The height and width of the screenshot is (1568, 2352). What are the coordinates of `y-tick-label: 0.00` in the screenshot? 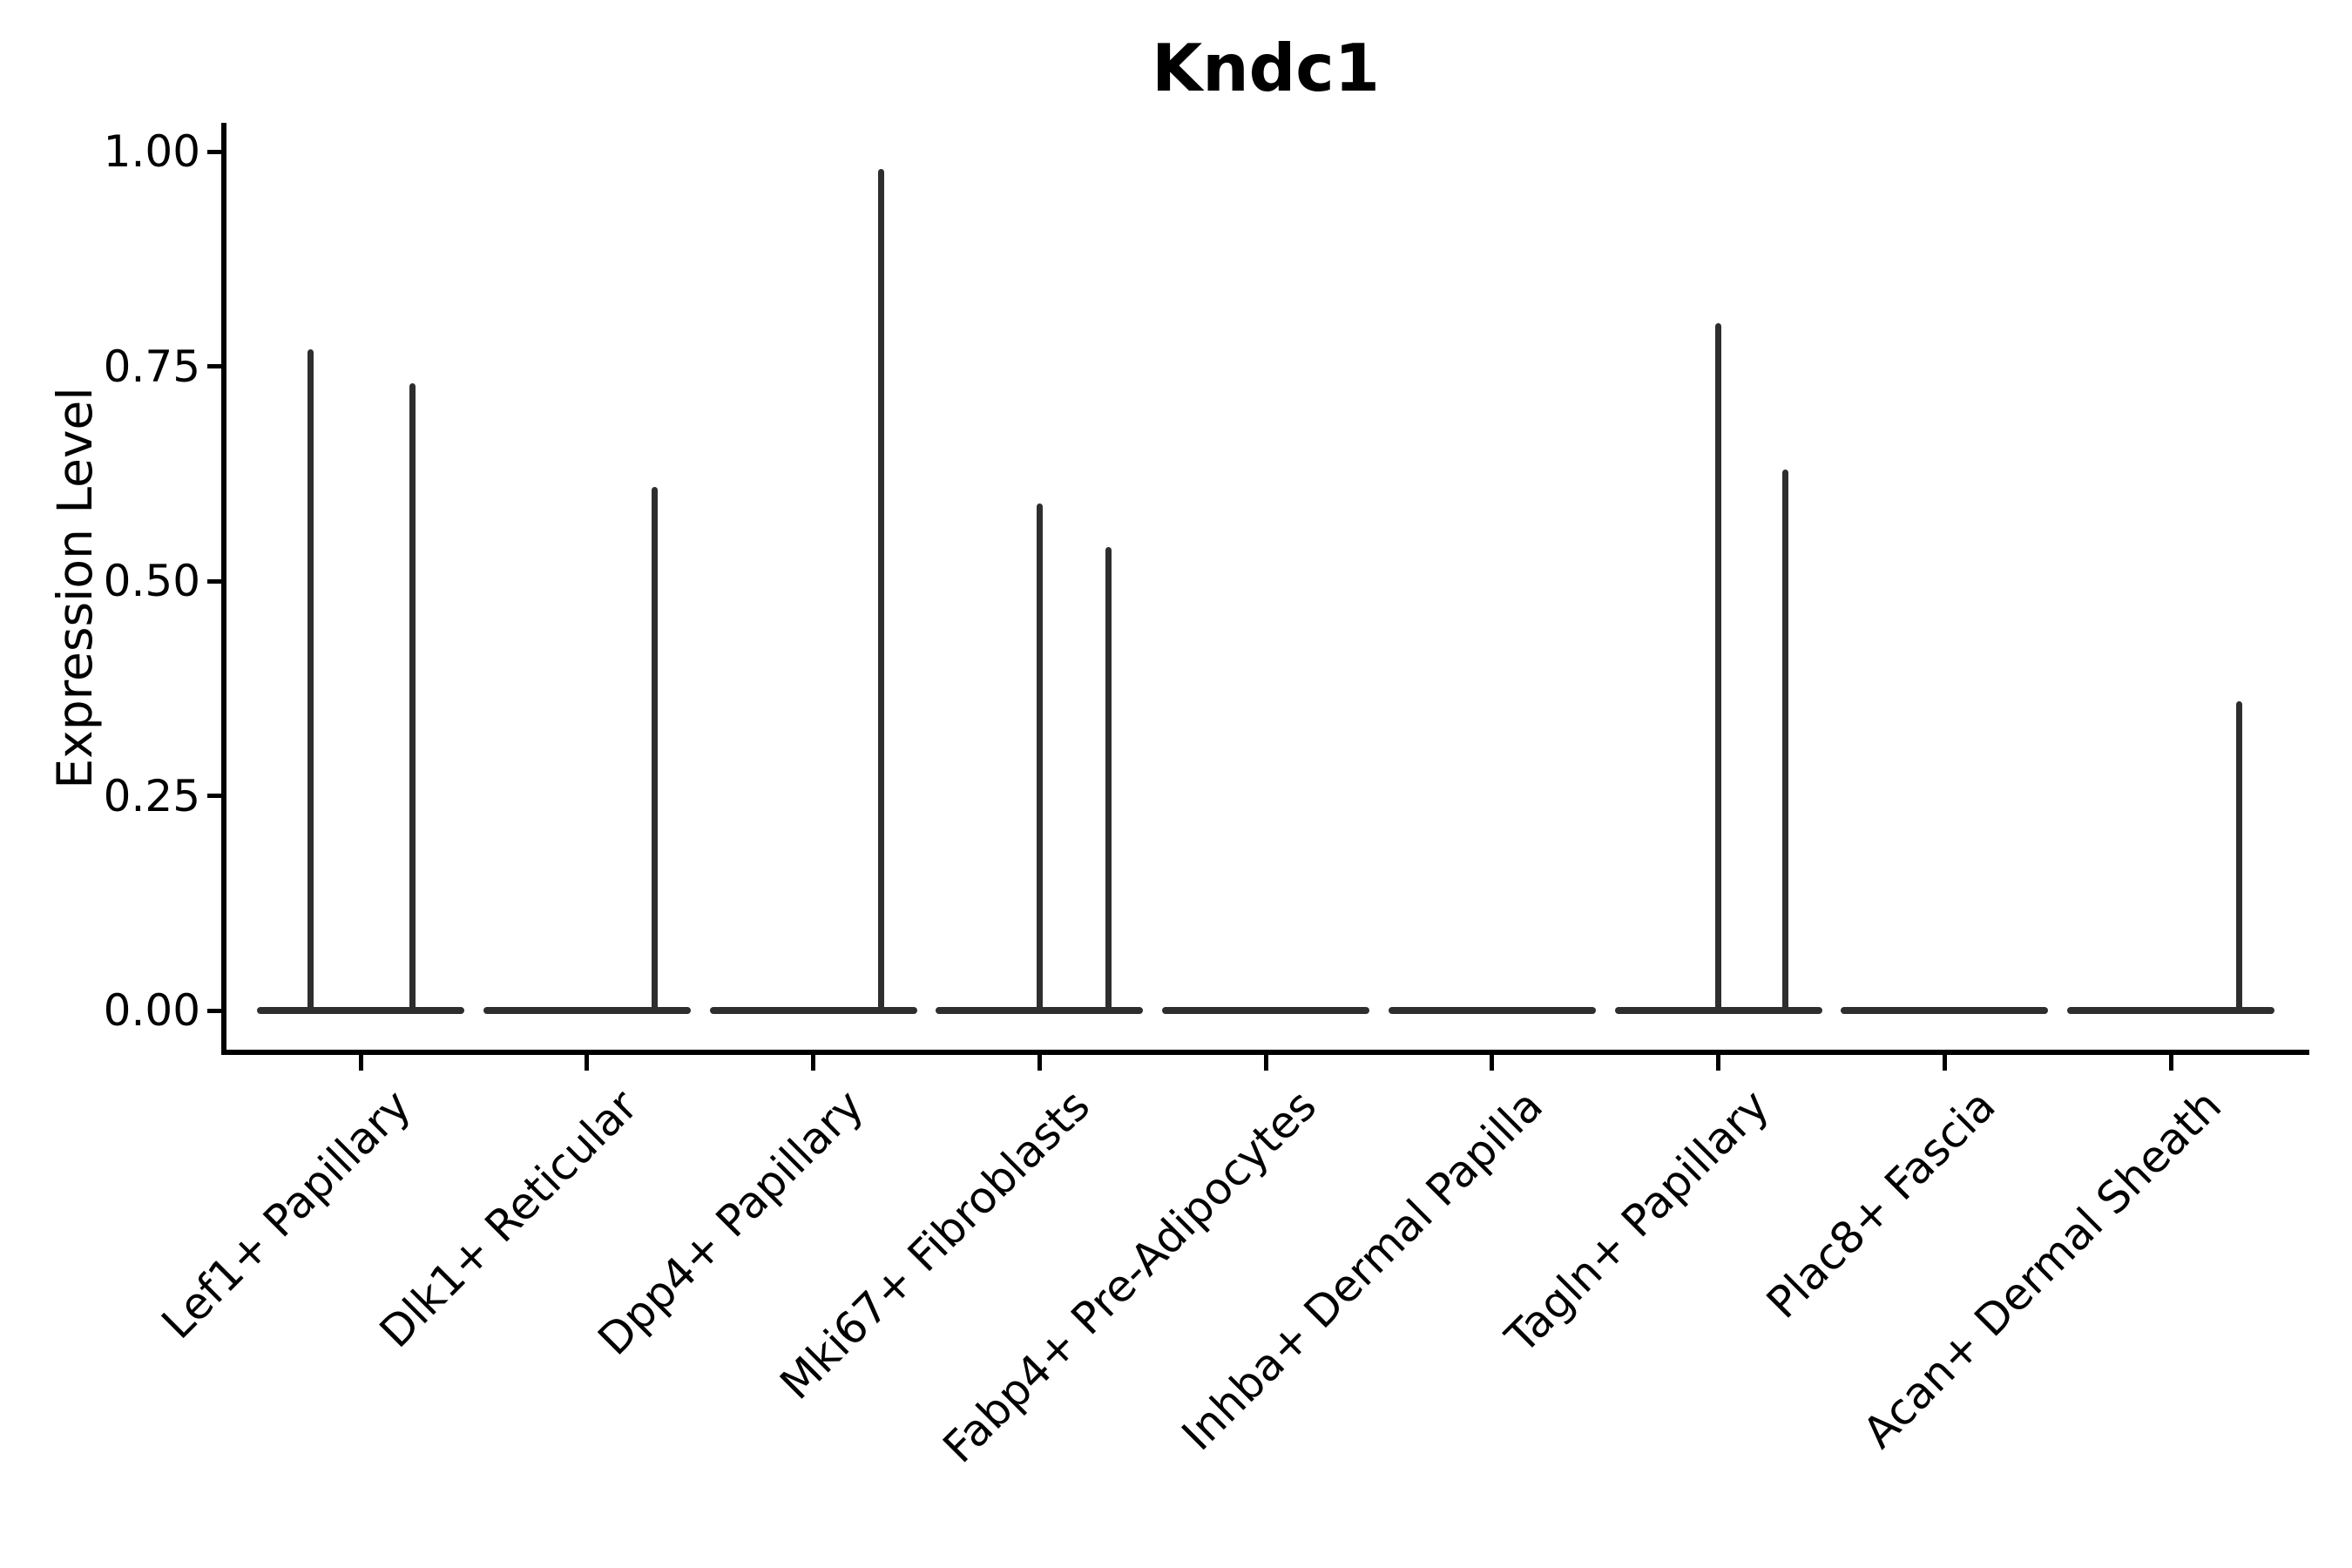 It's located at (151, 1011).